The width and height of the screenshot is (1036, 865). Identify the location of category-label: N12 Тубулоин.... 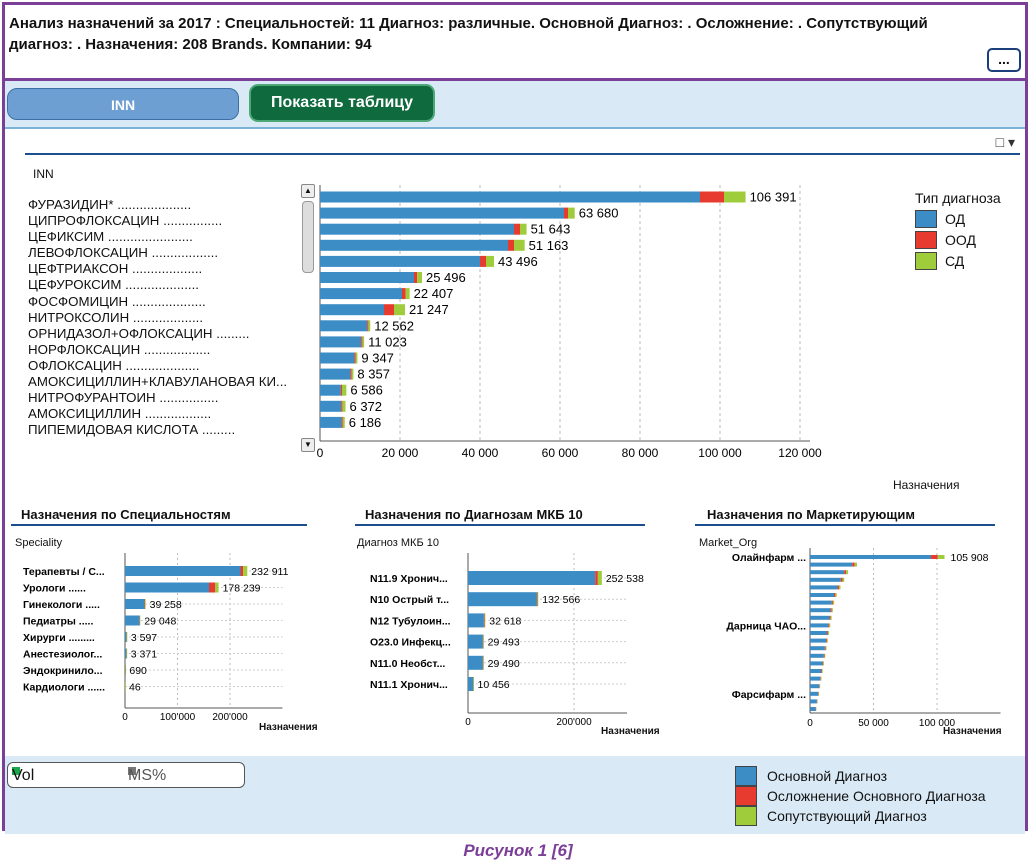
(410, 621).